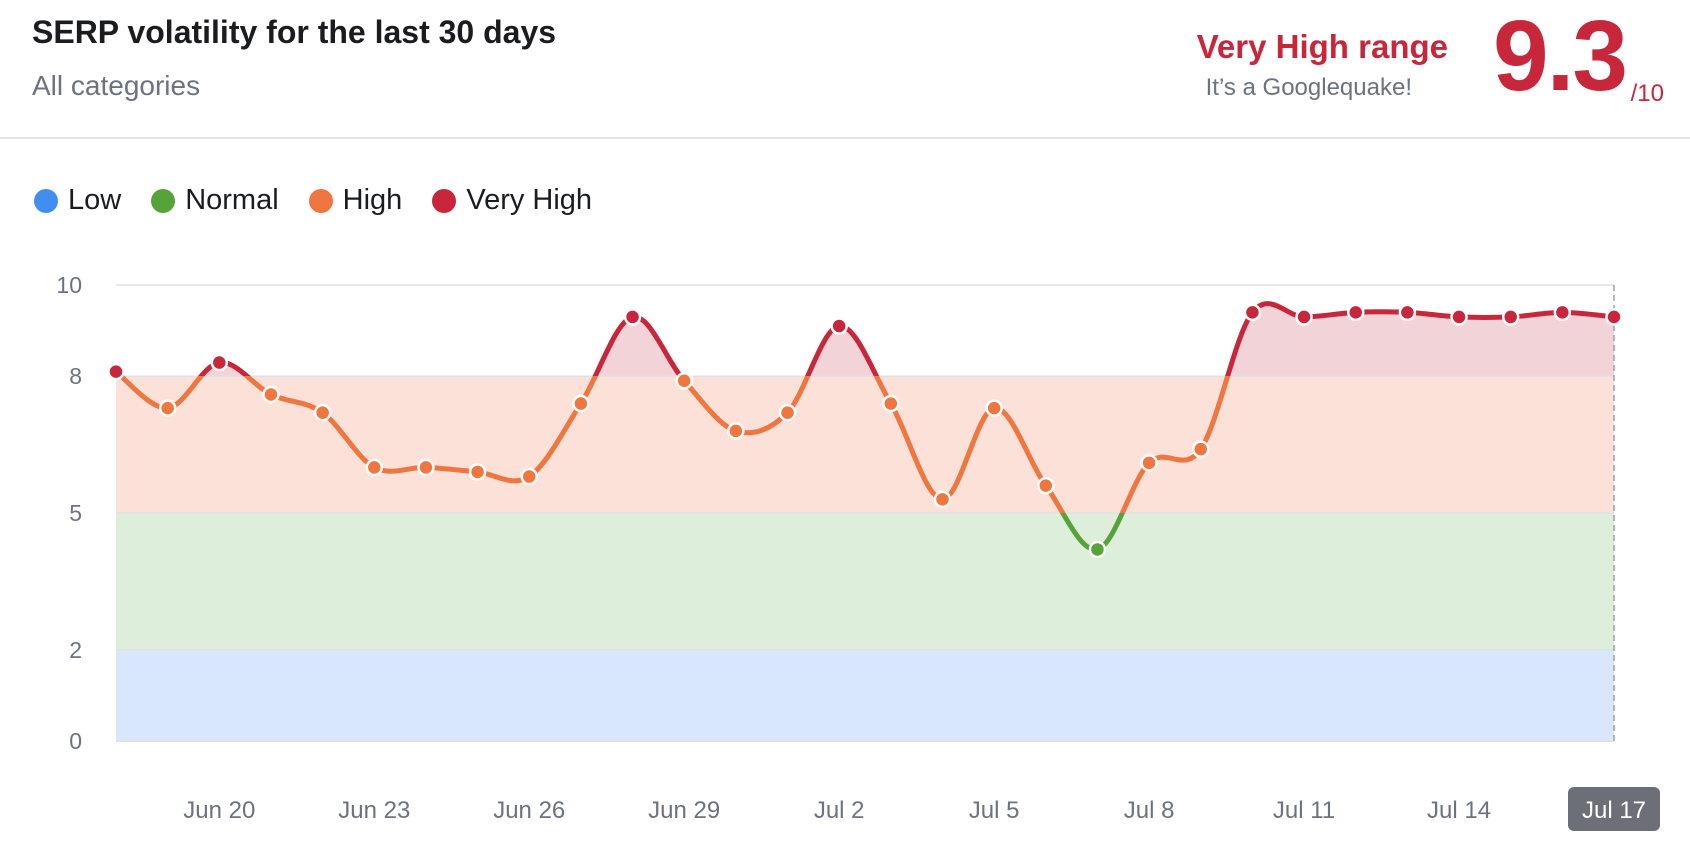 Image resolution: width=1690 pixels, height=868 pixels. I want to click on x-tick-label: Jun 20, so click(219, 810).